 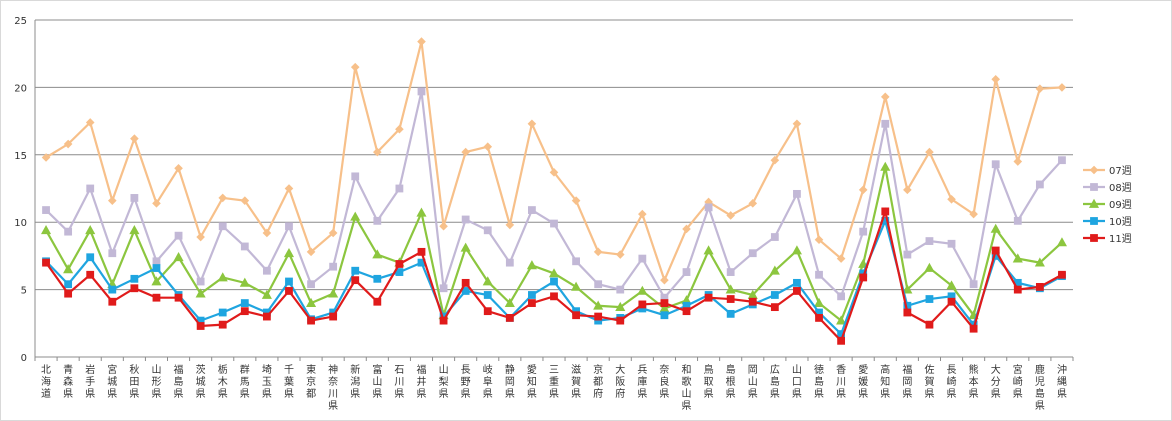 I want to click on y-tick-label: 10, so click(x=20, y=223).